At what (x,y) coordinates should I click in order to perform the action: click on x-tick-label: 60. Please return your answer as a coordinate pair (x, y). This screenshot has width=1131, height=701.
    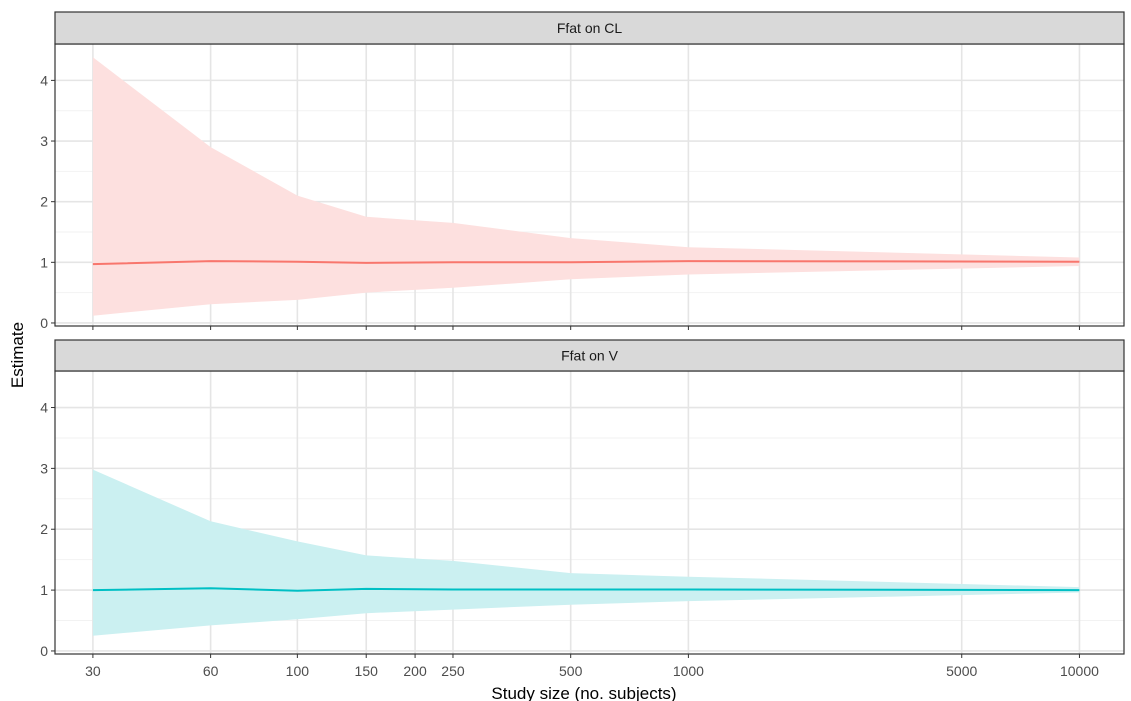
    Looking at the image, I should click on (211, 671).